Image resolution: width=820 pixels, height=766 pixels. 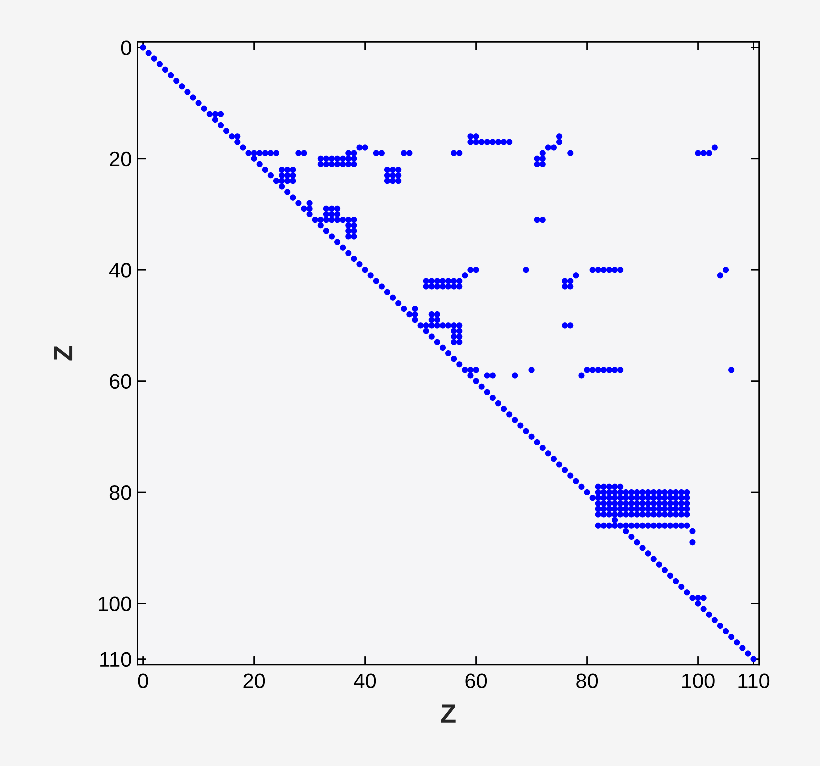 What do you see at coordinates (448, 713) in the screenshot?
I see `x-axis-title: Z` at bounding box center [448, 713].